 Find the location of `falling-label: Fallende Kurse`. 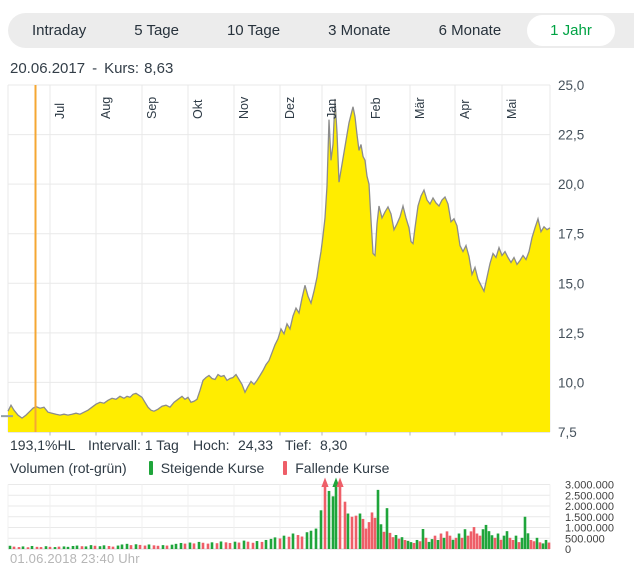

falling-label: Fallende Kurse is located at coordinates (342, 467).